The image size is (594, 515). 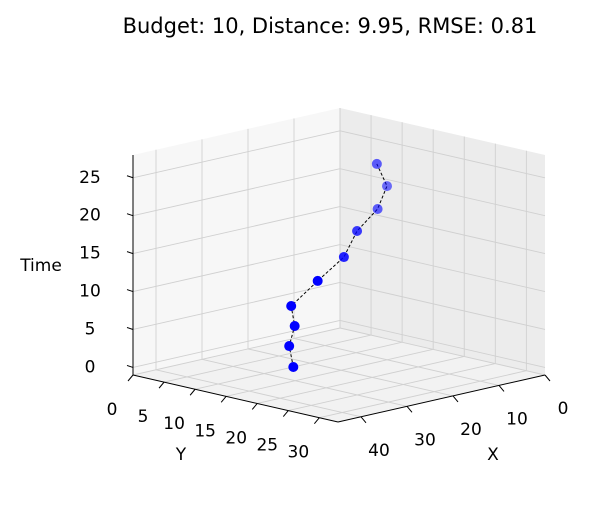 I want to click on y-axis-label: Y, so click(x=181, y=455).